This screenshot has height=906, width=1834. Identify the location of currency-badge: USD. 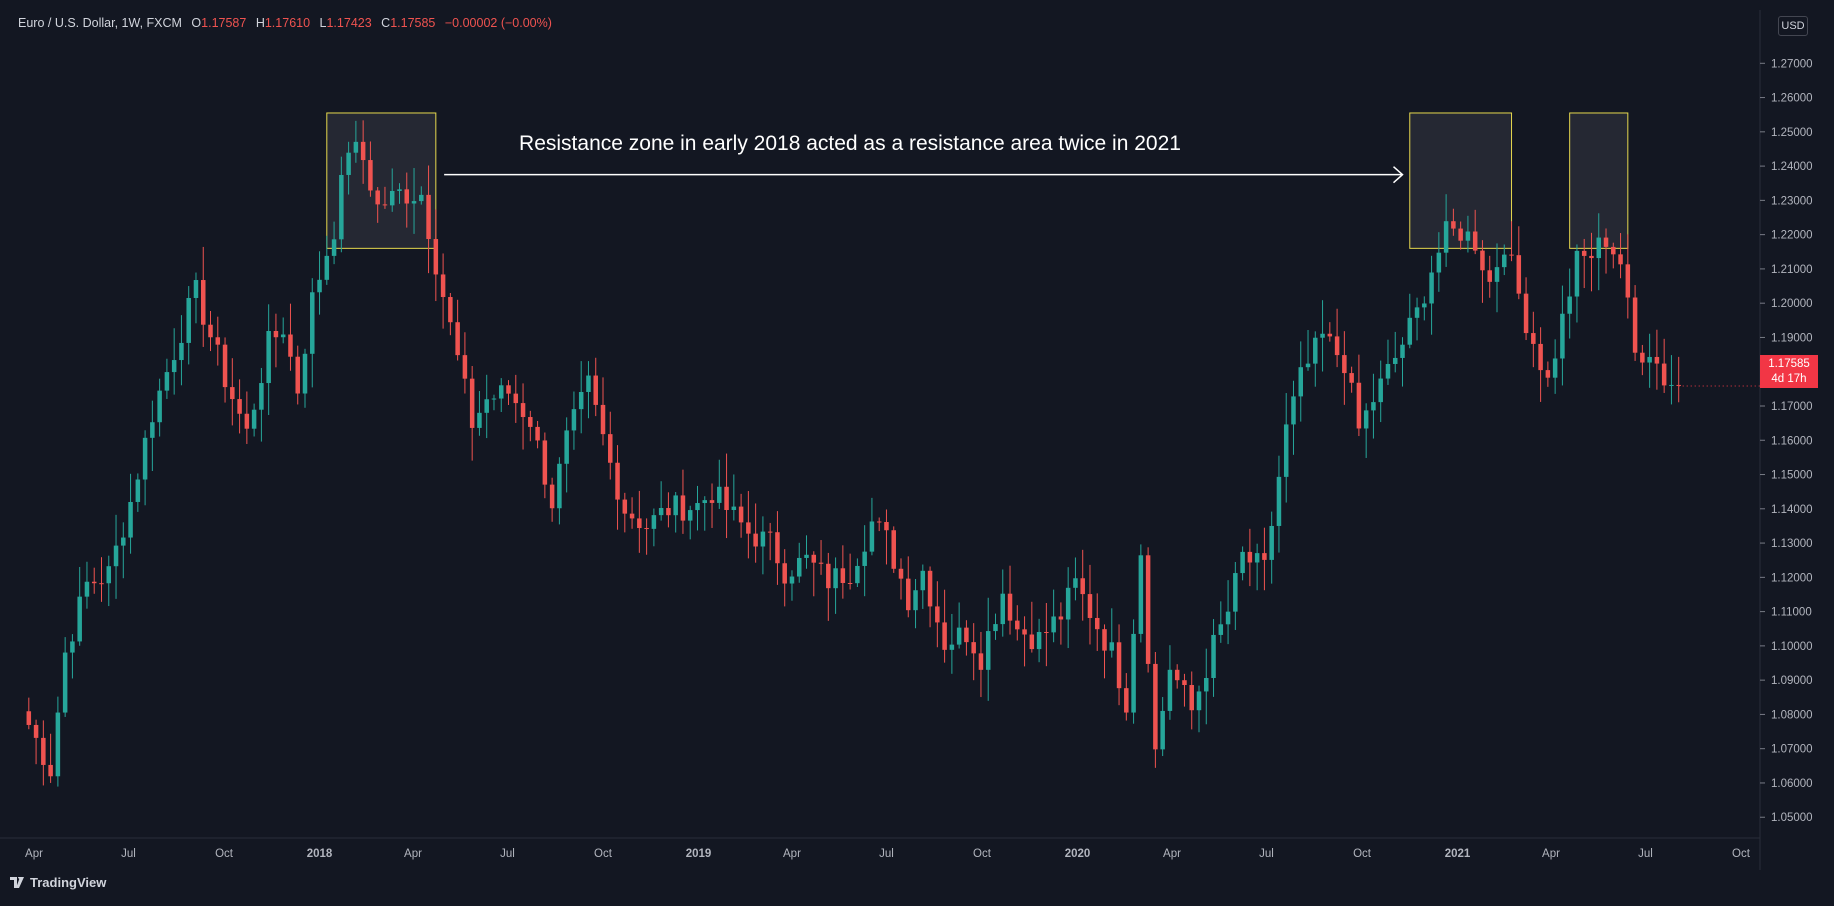
(1793, 26).